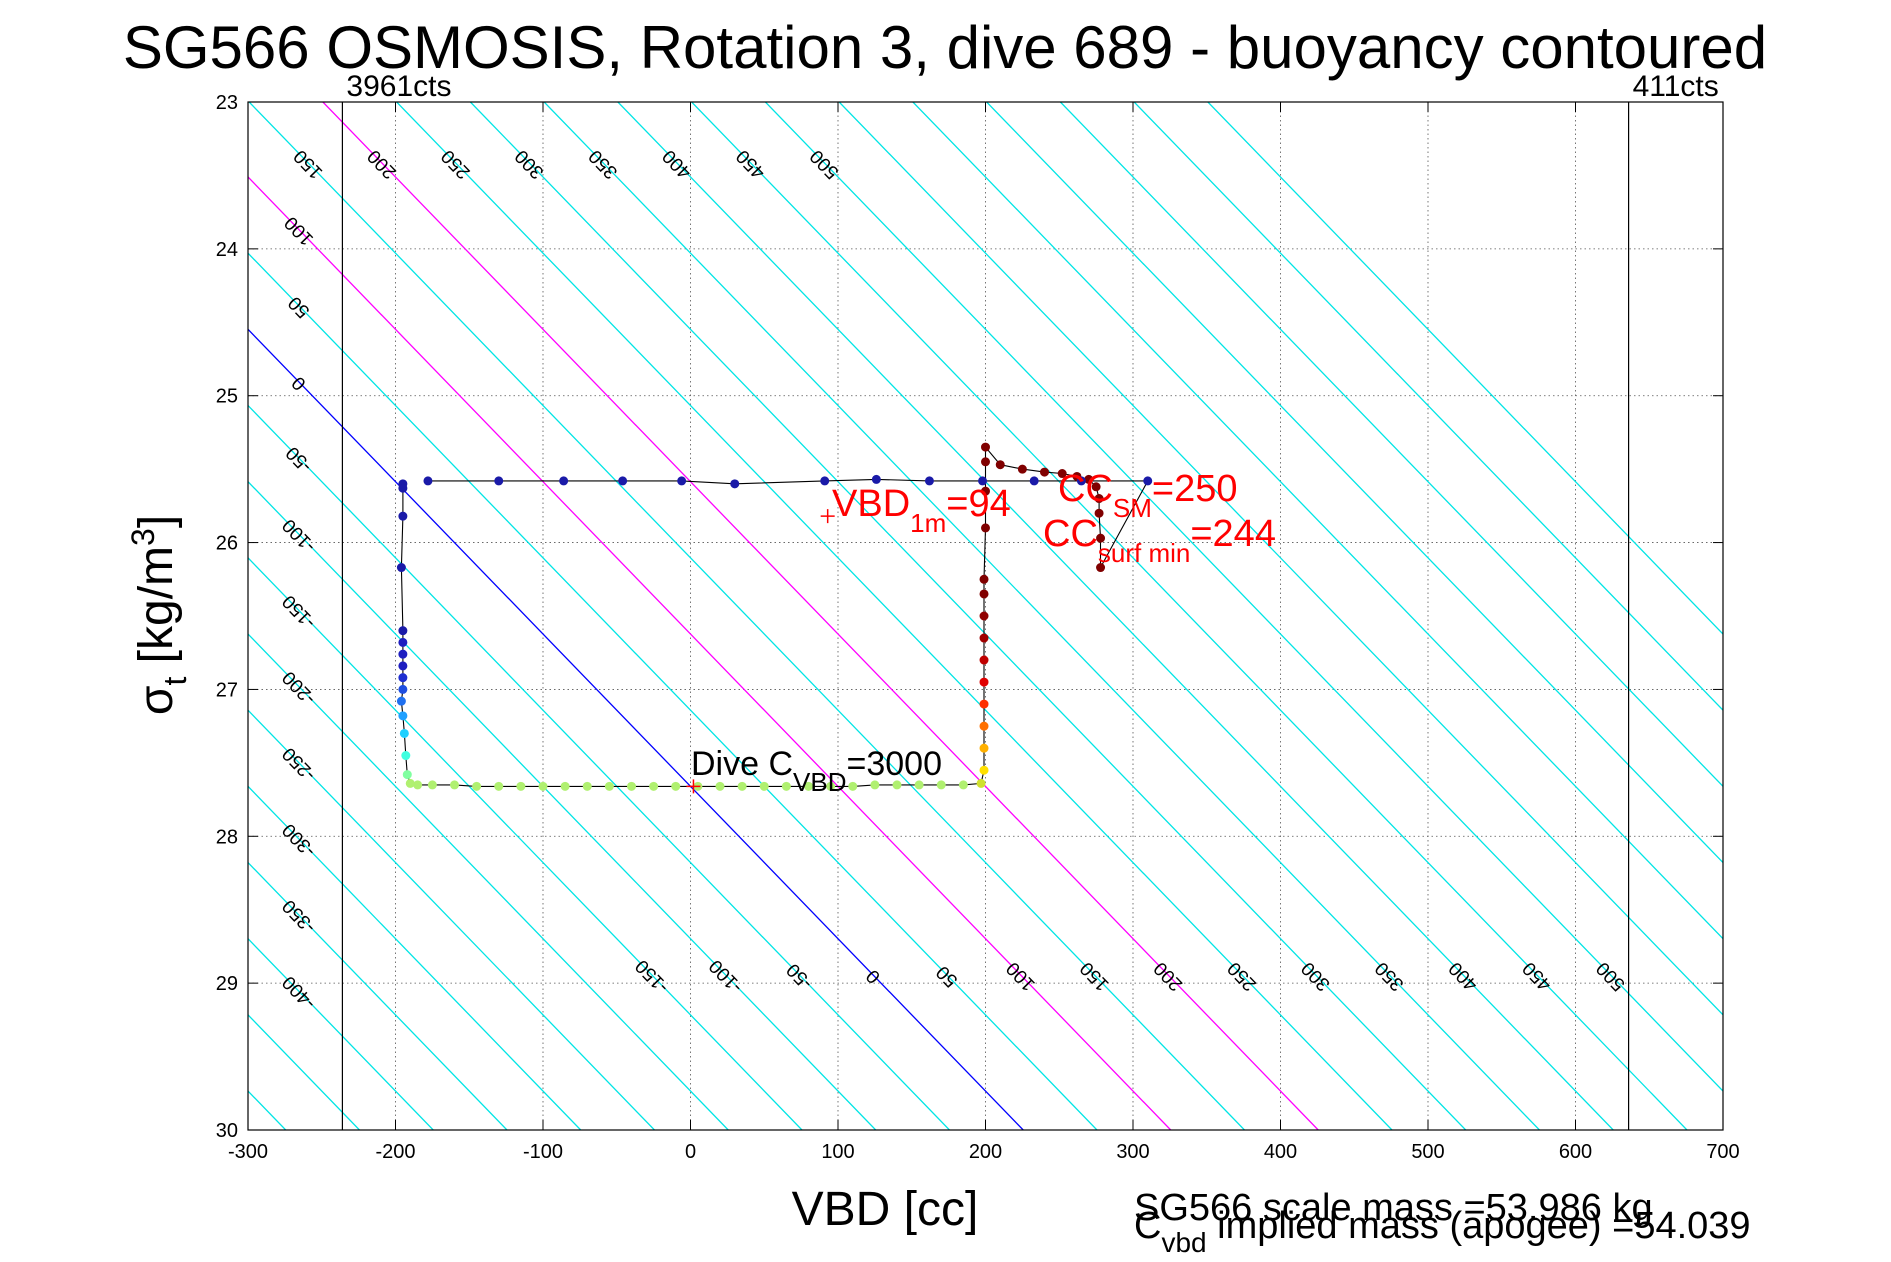 This screenshot has width=1891, height=1262. What do you see at coordinates (227, 397) in the screenshot?
I see `y-tick-label: 25` at bounding box center [227, 397].